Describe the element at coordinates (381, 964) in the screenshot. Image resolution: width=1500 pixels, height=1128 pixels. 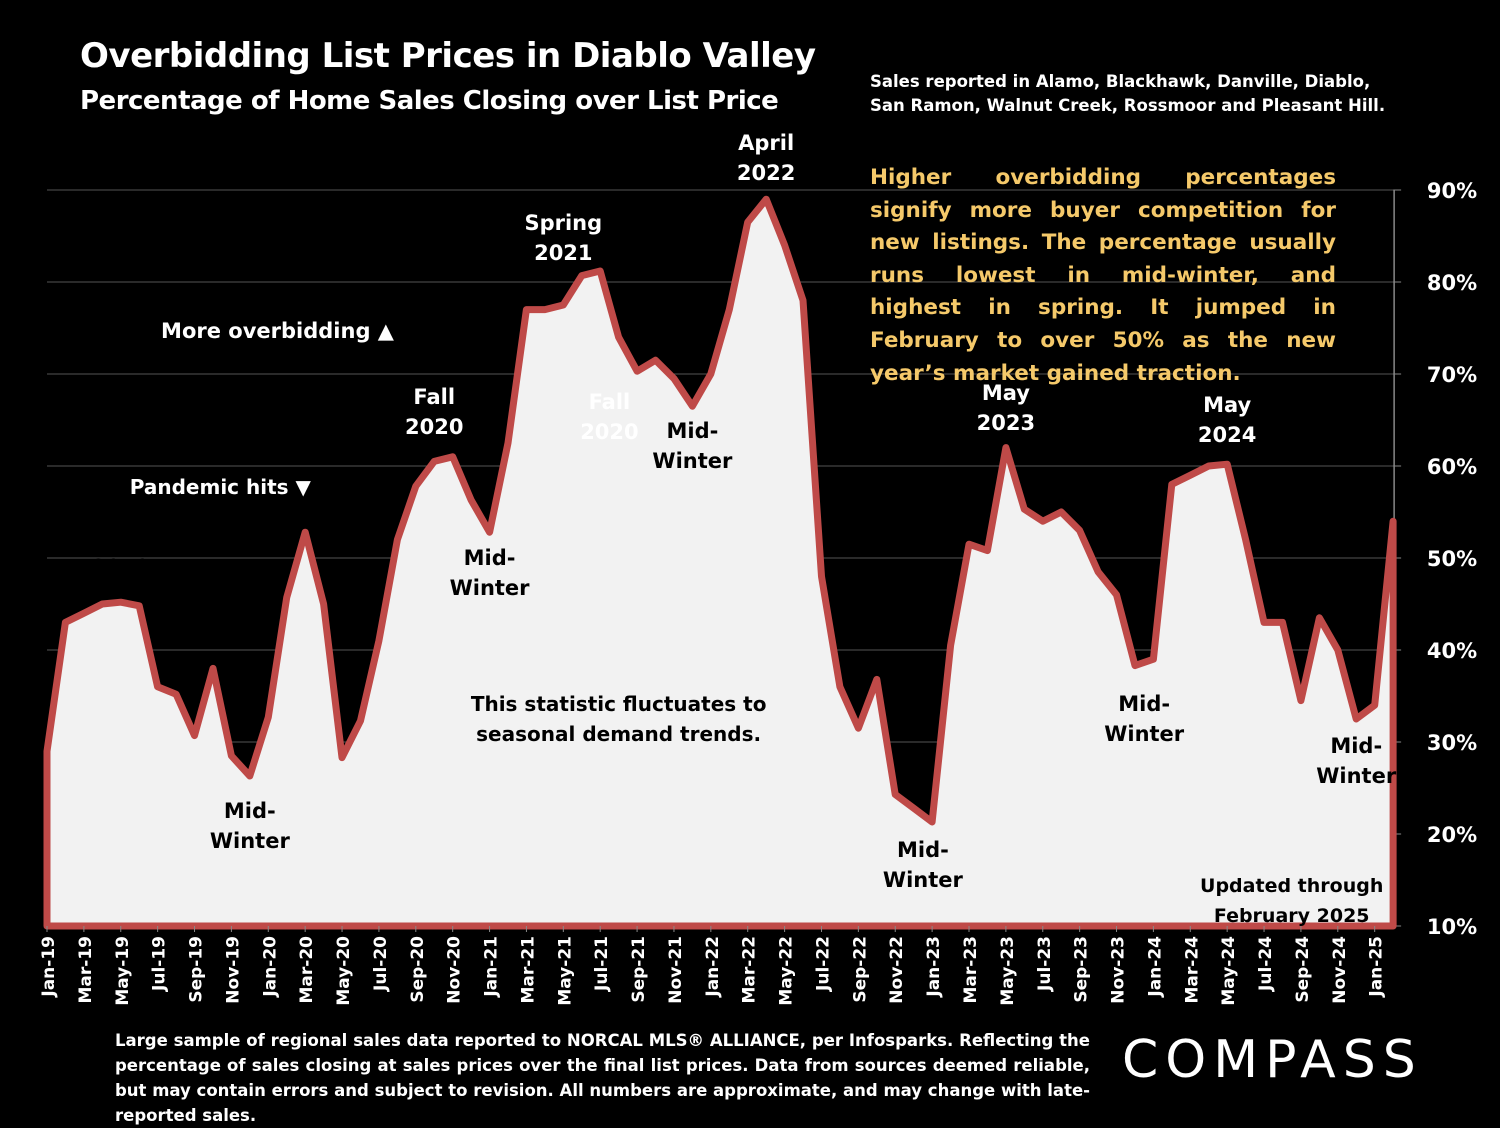
I see `x-tick-label: Jul-20` at that location.